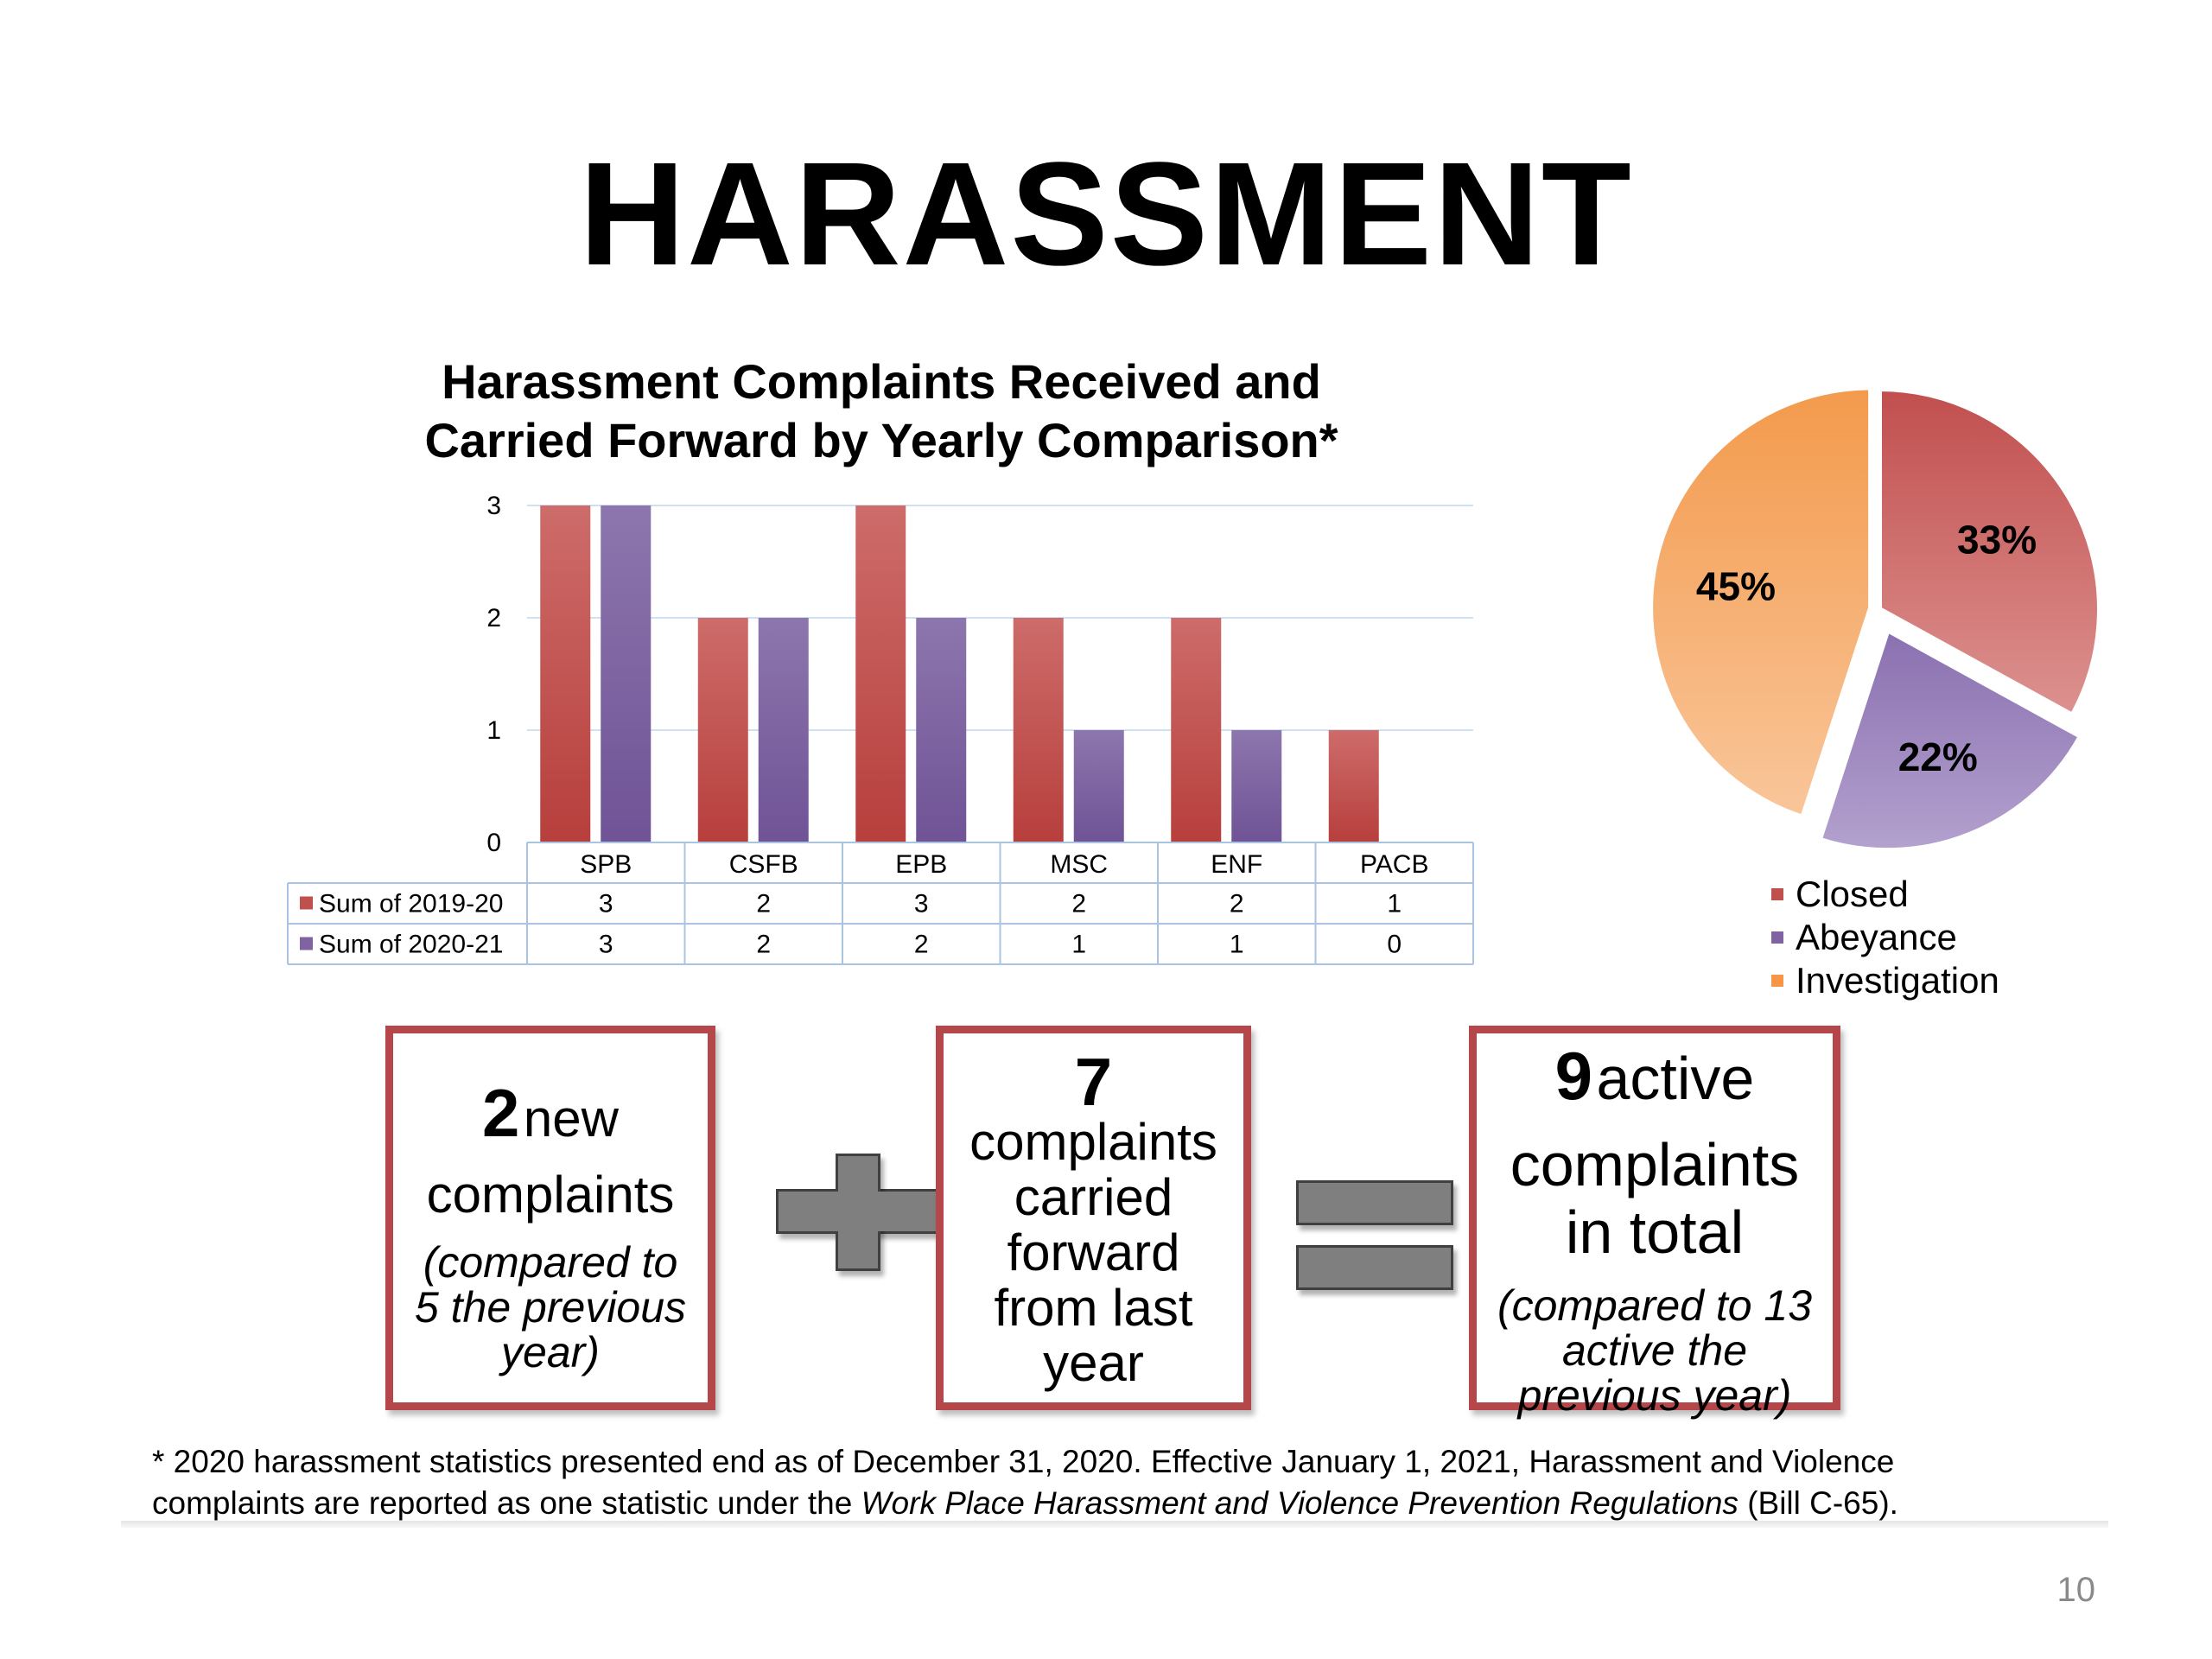  I want to click on pie-label-closed: 33%, so click(1997, 540).